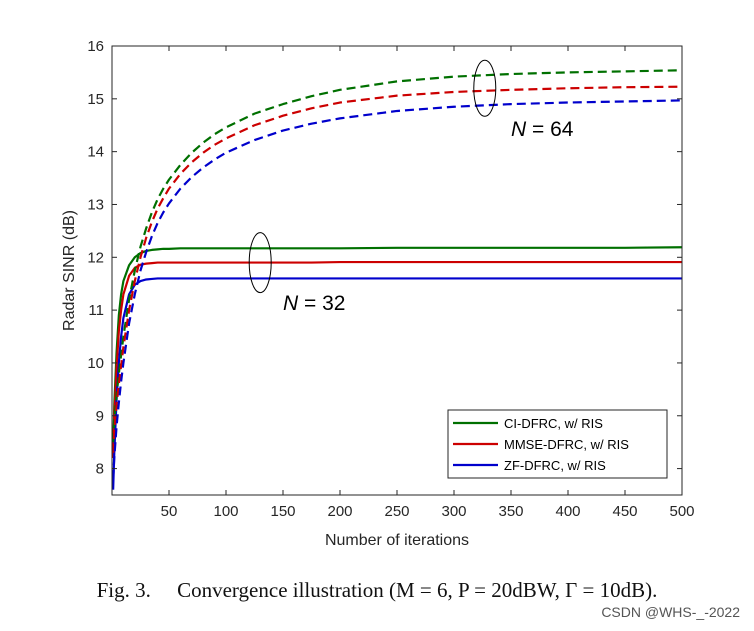  What do you see at coordinates (485, 88) in the screenshot?
I see `ellipse-marker-n64` at bounding box center [485, 88].